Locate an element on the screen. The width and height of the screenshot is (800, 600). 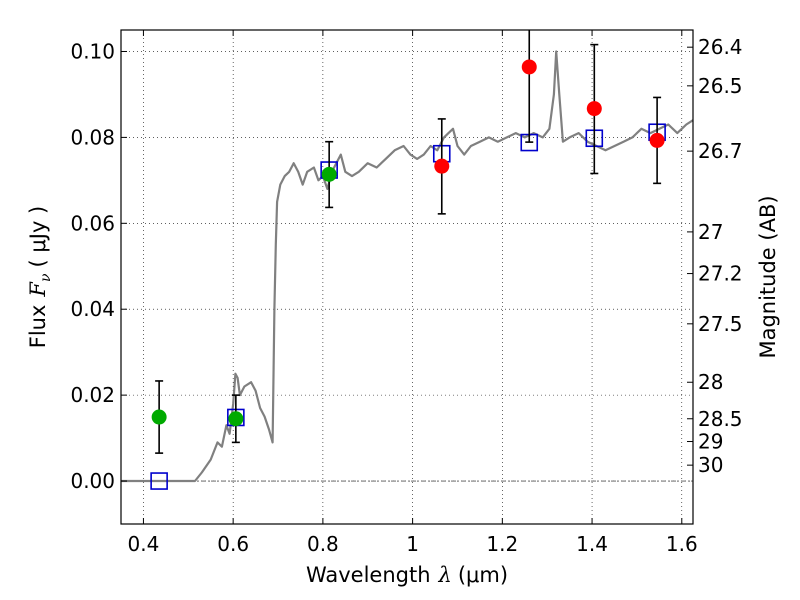
y2-axis-label: Magnitude (AB) is located at coordinates (768, 276).